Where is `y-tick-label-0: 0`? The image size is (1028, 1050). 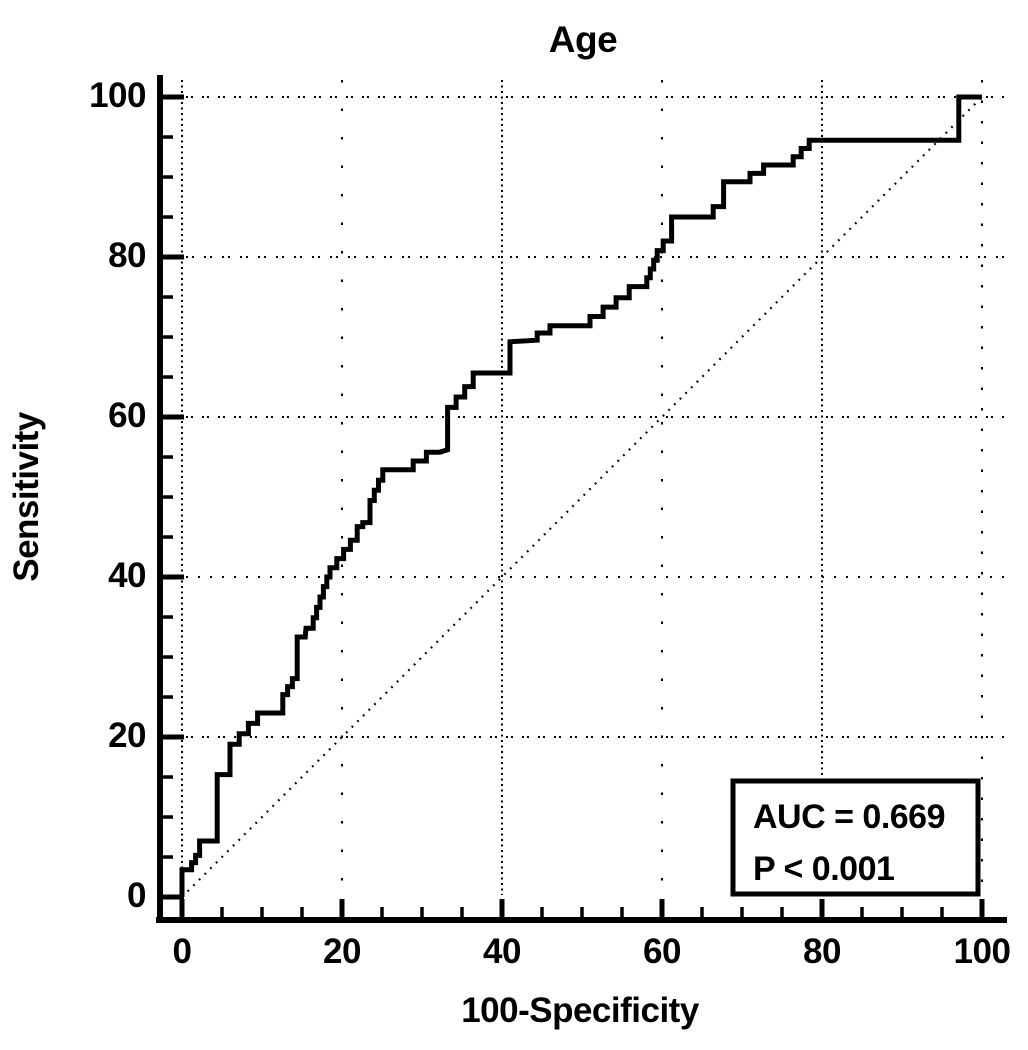 y-tick-label-0: 0 is located at coordinates (136, 895).